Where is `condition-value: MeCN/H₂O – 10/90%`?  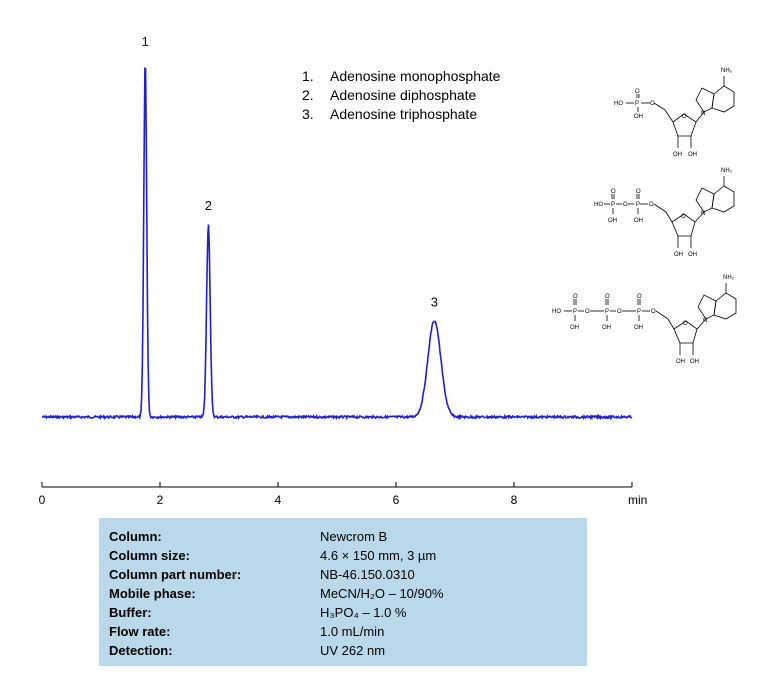
condition-value: MeCN/H₂O – 10/90% is located at coordinates (382, 593).